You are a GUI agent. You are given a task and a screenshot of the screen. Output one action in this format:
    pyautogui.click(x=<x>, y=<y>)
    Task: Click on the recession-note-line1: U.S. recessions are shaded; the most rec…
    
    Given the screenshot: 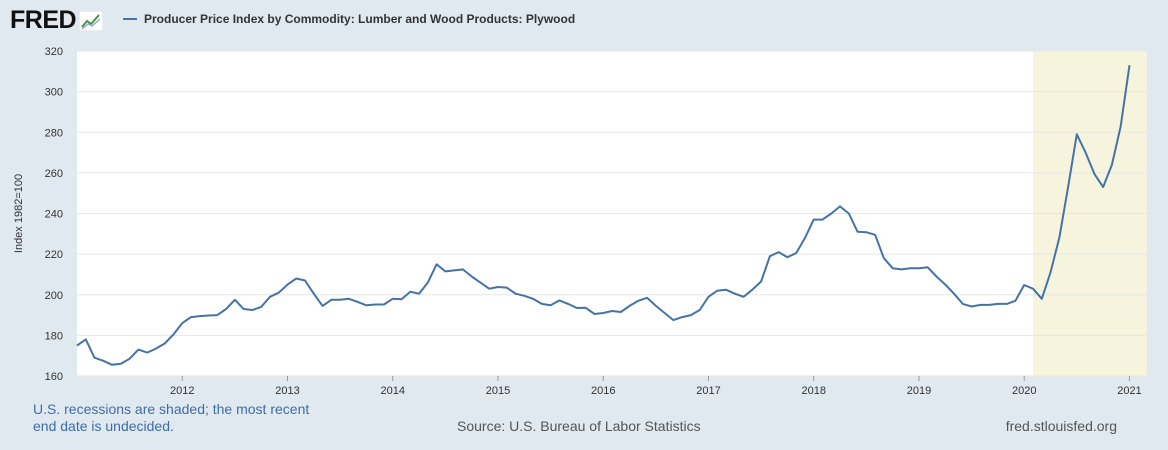 What is the action you would take?
    pyautogui.click(x=171, y=409)
    